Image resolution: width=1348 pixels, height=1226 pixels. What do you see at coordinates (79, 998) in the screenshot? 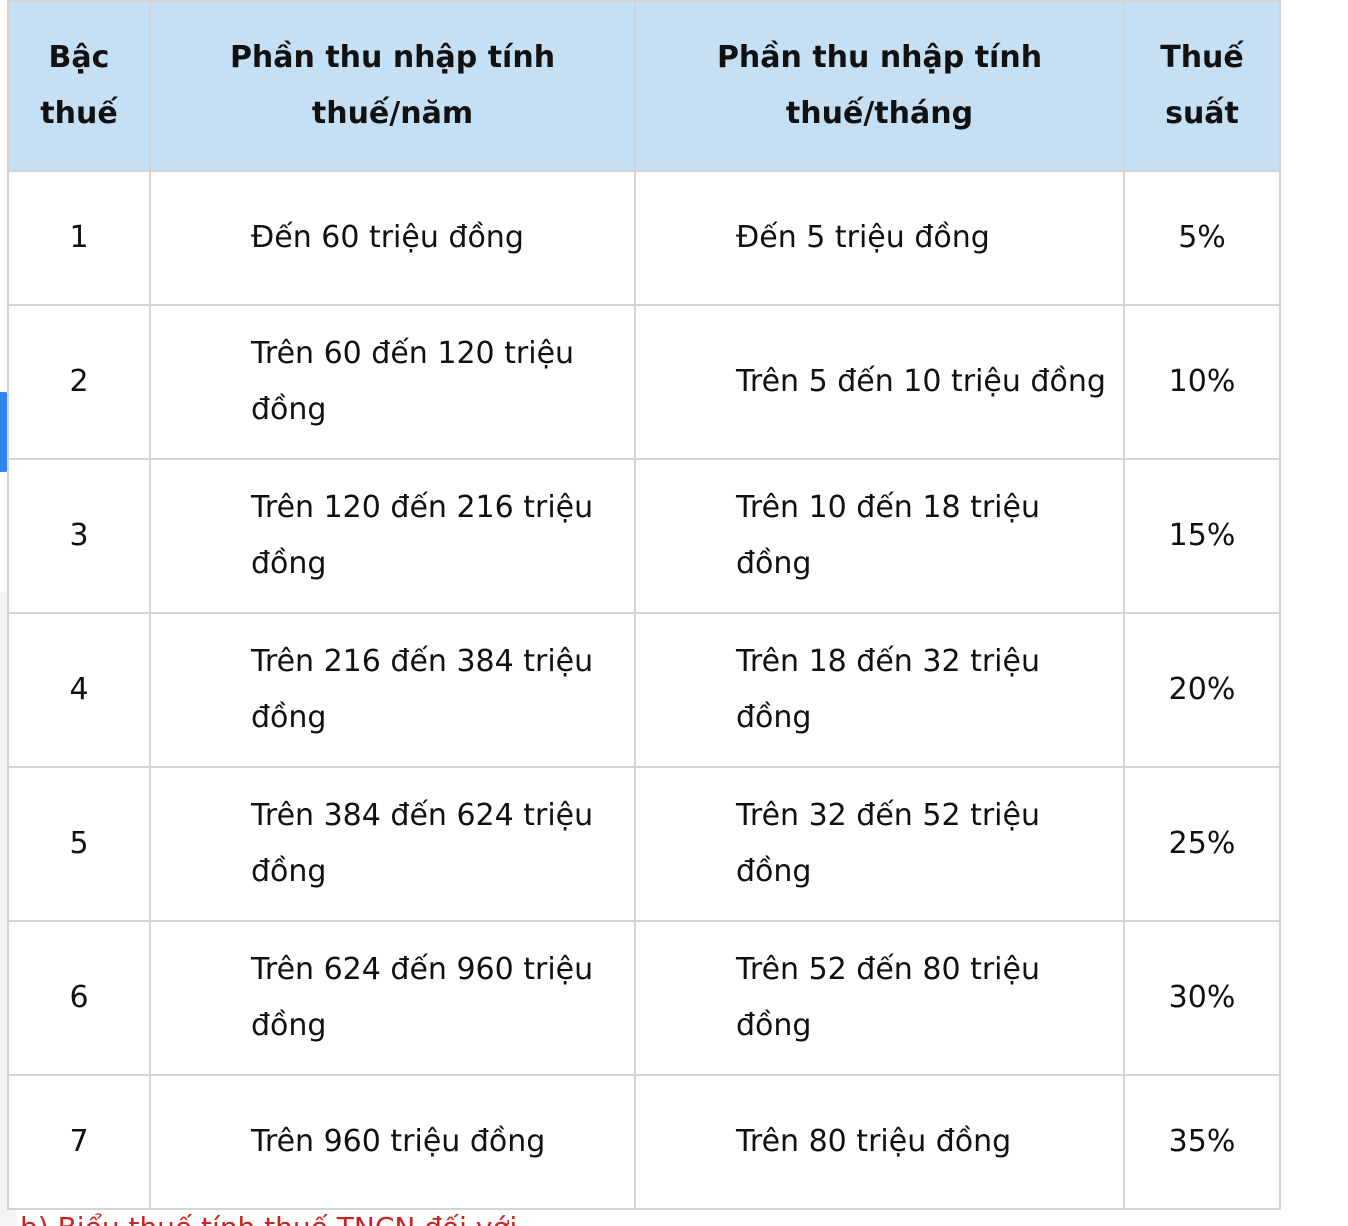
I see `cell-rank: 6` at bounding box center [79, 998].